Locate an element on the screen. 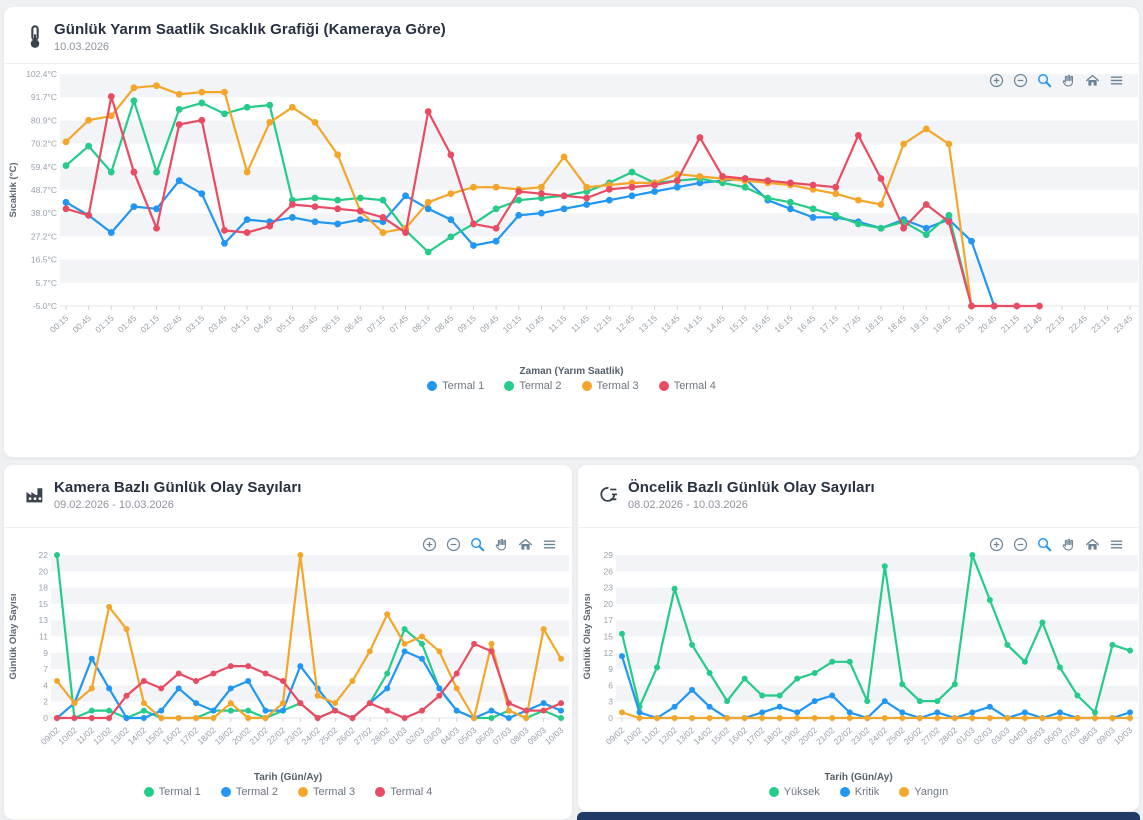 This screenshot has height=820, width=1143. modebar is located at coordinates (1056, 80).